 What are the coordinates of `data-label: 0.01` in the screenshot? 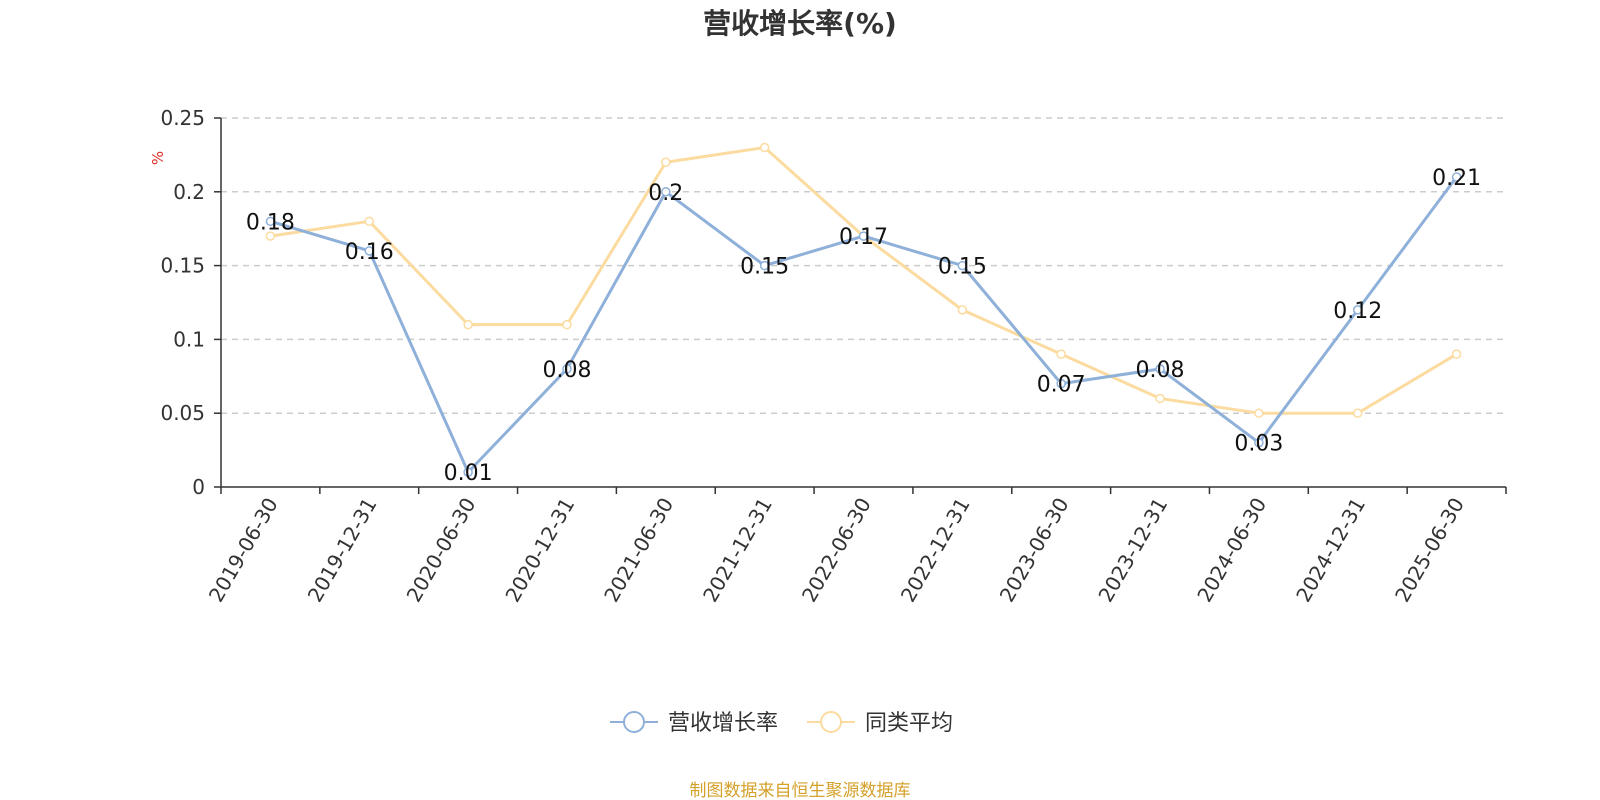 It's located at (468, 473).